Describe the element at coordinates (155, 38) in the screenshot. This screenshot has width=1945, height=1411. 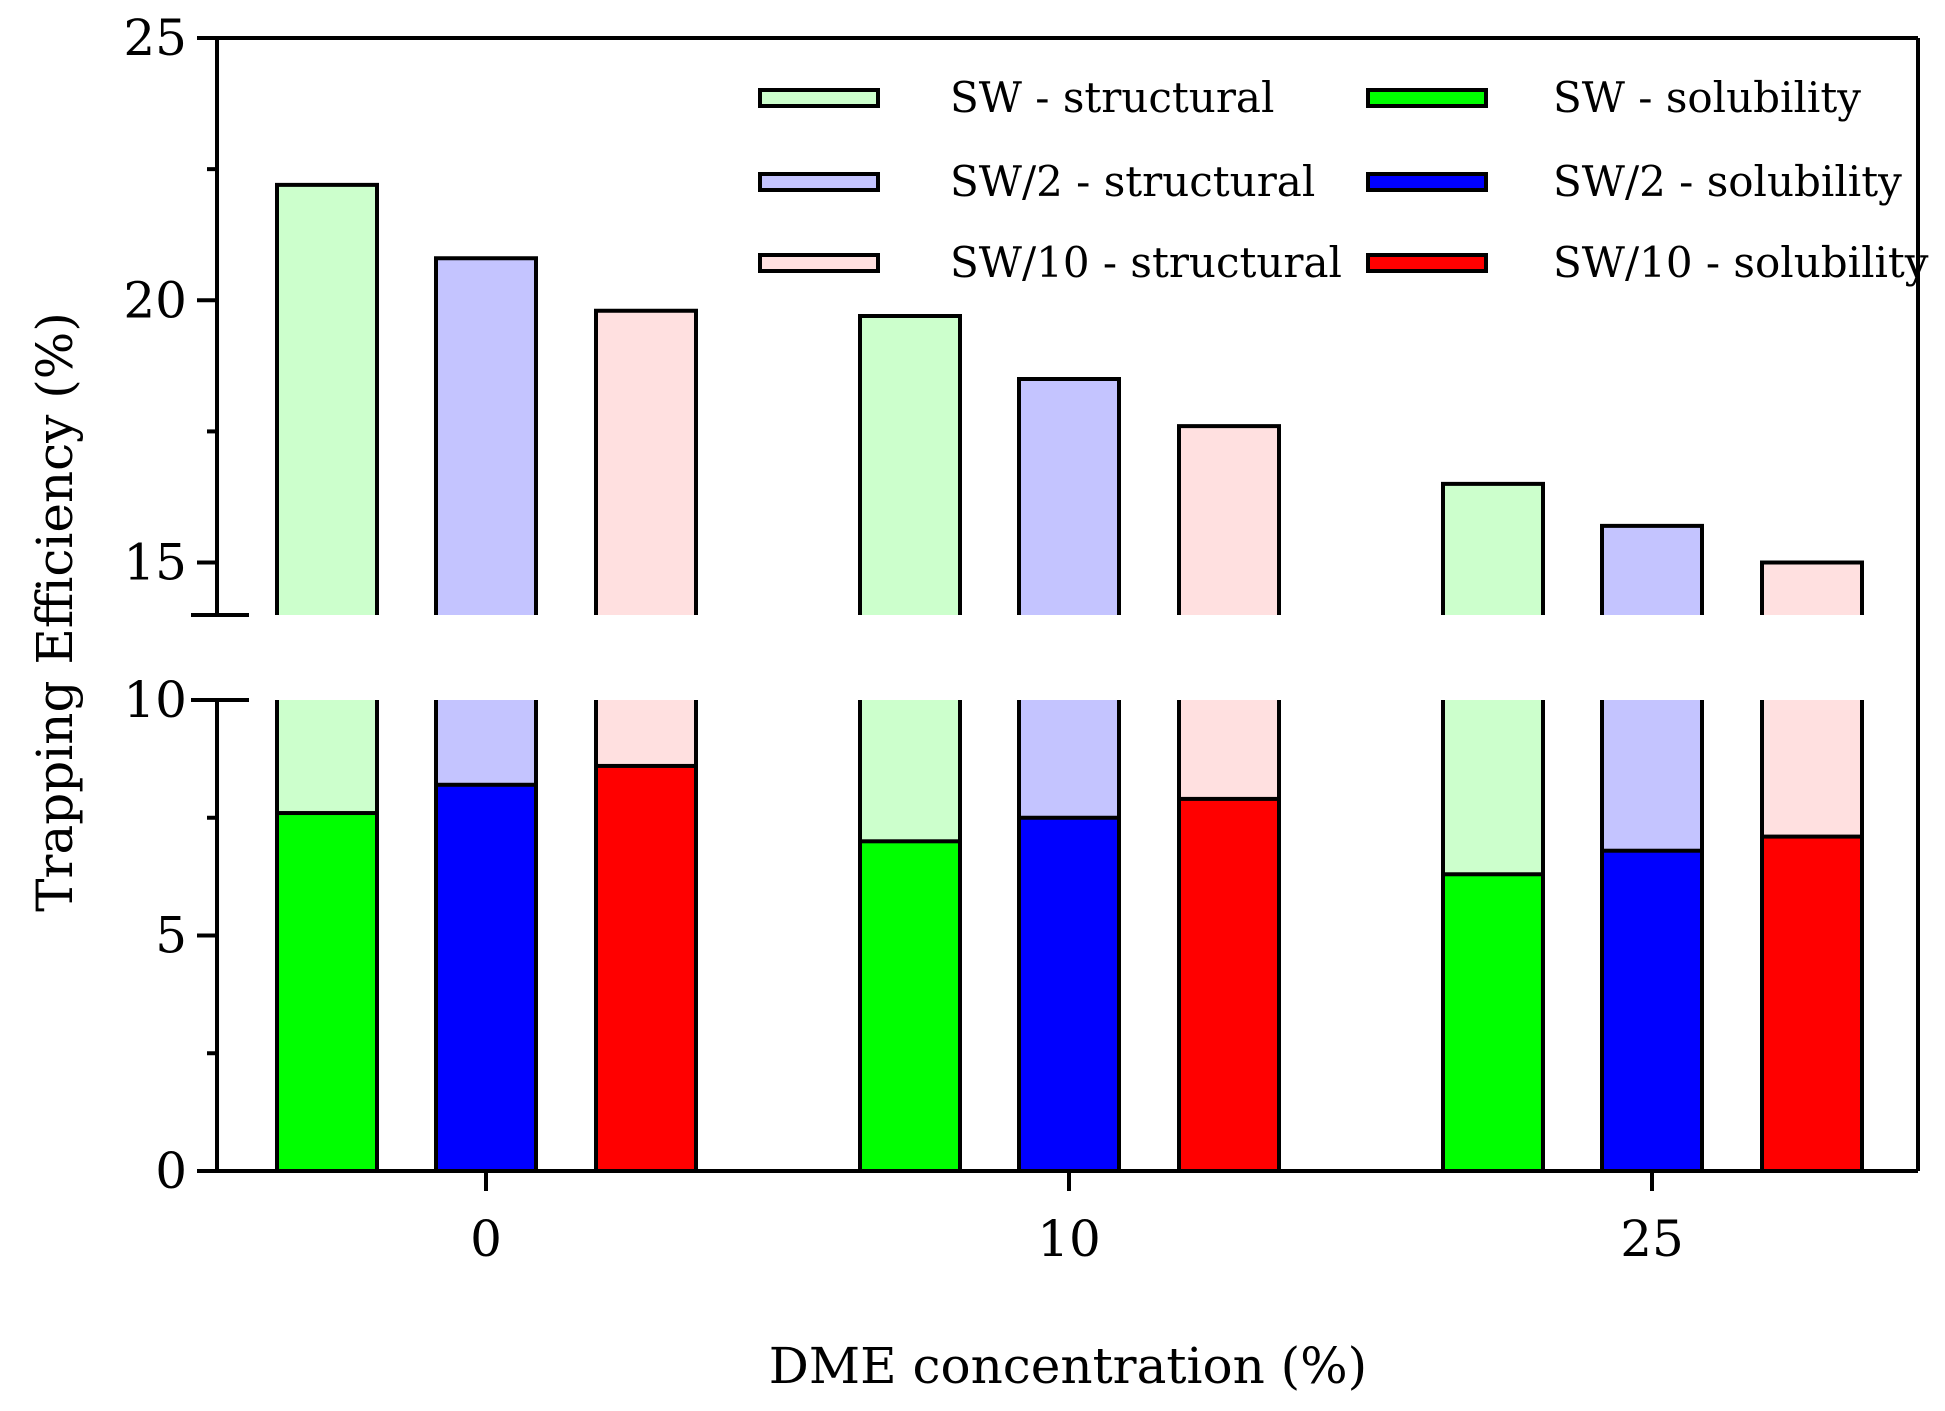
I see `y-tick-label: 25` at that location.